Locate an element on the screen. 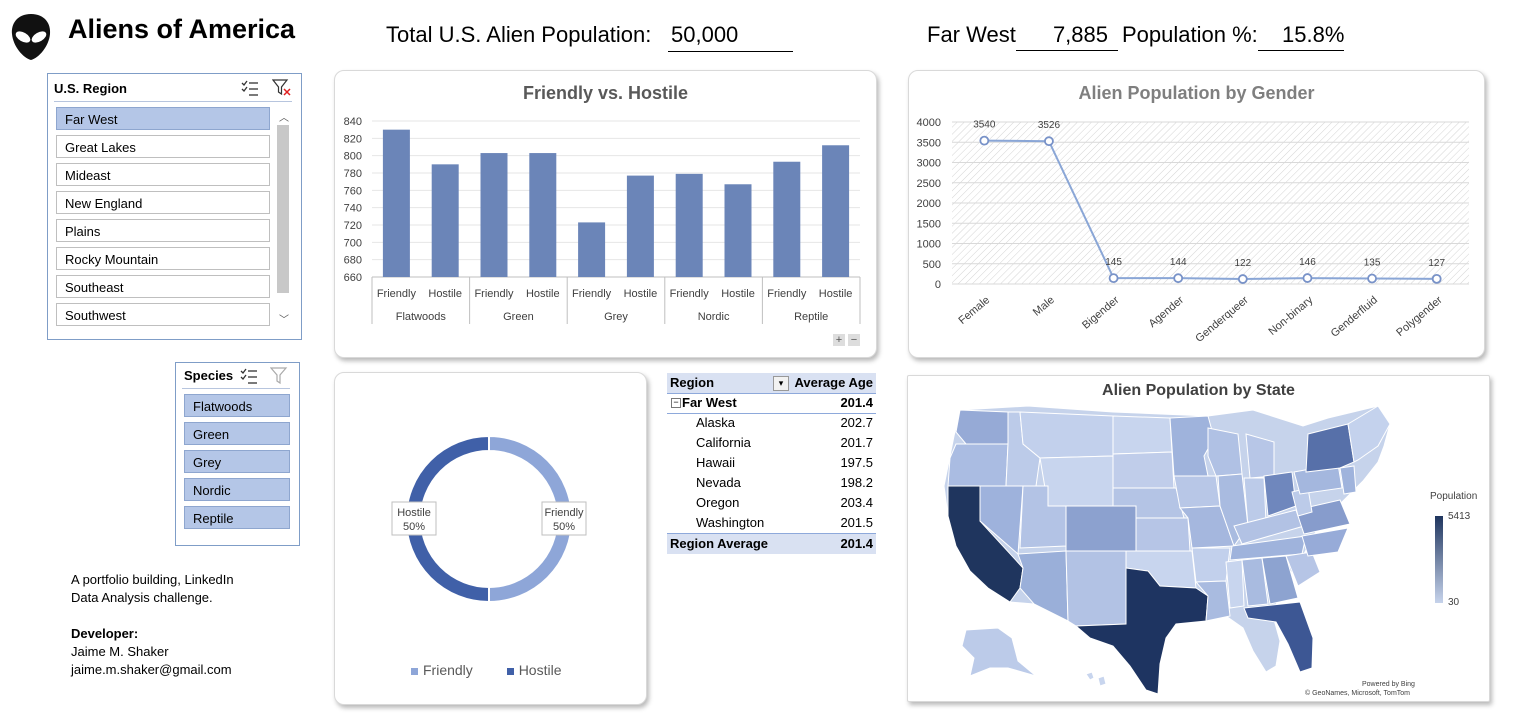 Image resolution: width=1522 pixels, height=728 pixels. state-north-carolina is located at coordinates (1325, 542).